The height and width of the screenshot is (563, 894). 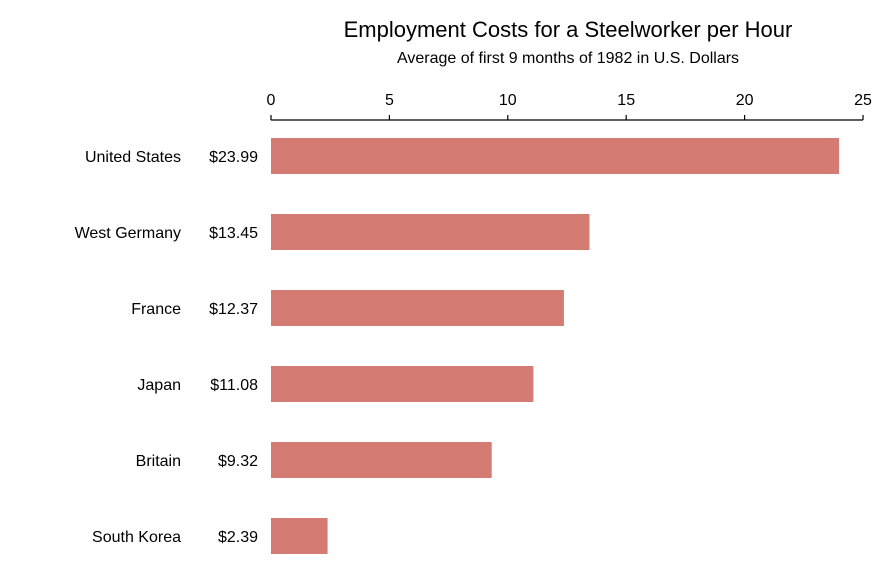 I want to click on x-tick-label: 15, so click(x=626, y=100).